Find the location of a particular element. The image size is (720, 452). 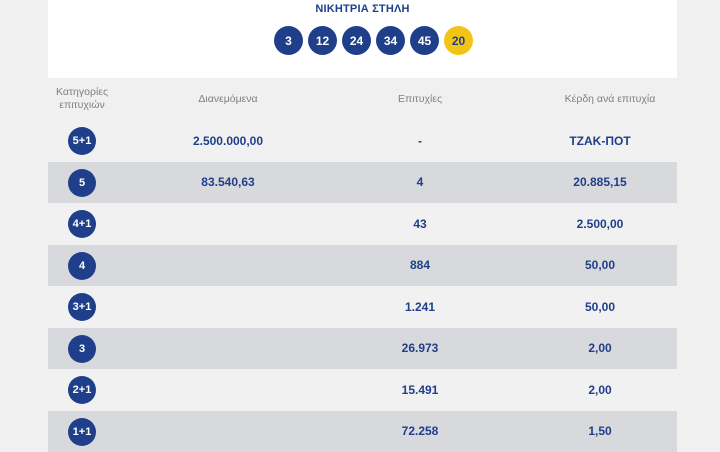

table-row: 4 884 50,00 is located at coordinates (362, 266).